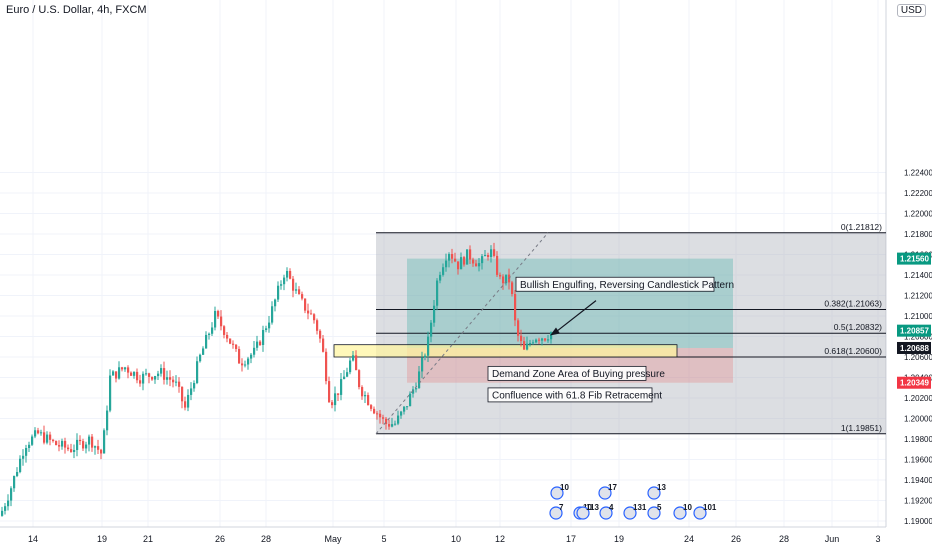  Describe the element at coordinates (918, 193) in the screenshot. I see `y-tick-label: 1.22200` at that location.